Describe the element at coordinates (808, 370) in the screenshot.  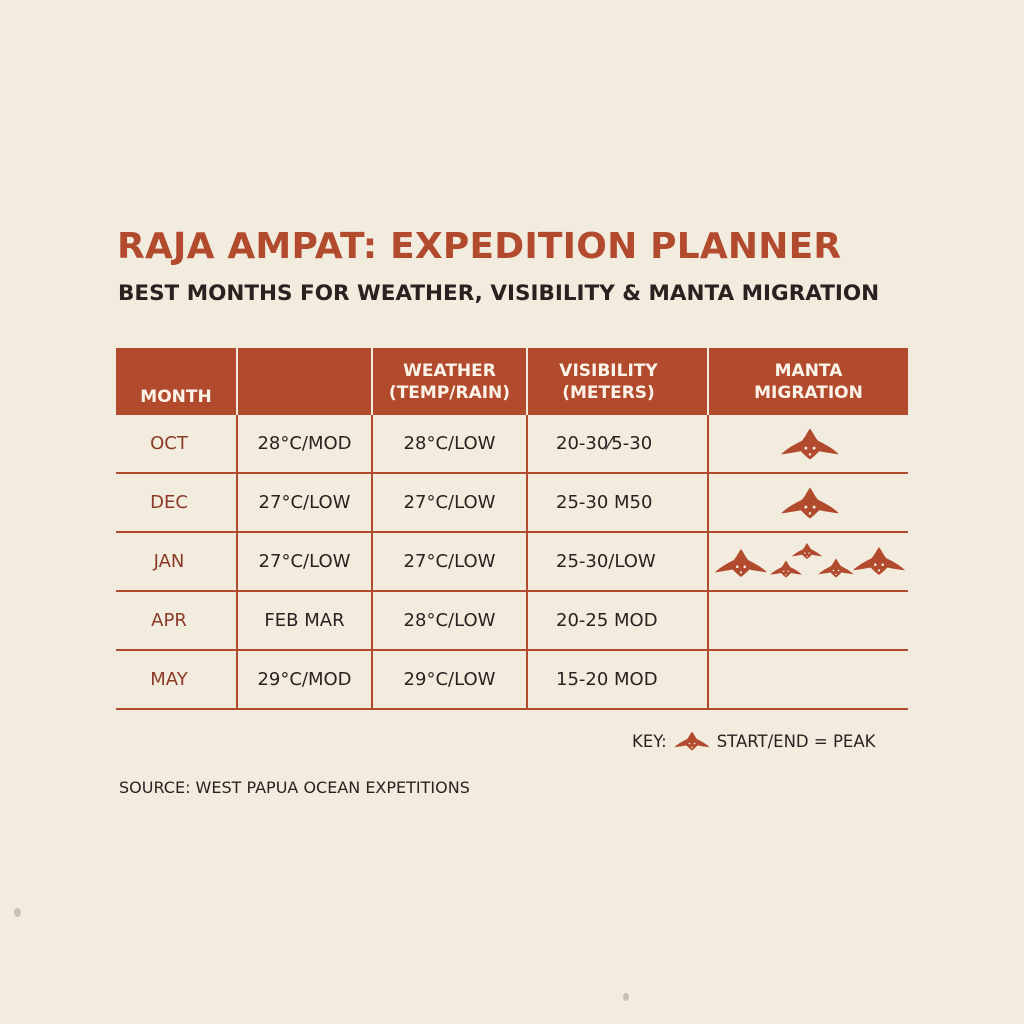
I see `header-manta-line1: MANTA` at that location.